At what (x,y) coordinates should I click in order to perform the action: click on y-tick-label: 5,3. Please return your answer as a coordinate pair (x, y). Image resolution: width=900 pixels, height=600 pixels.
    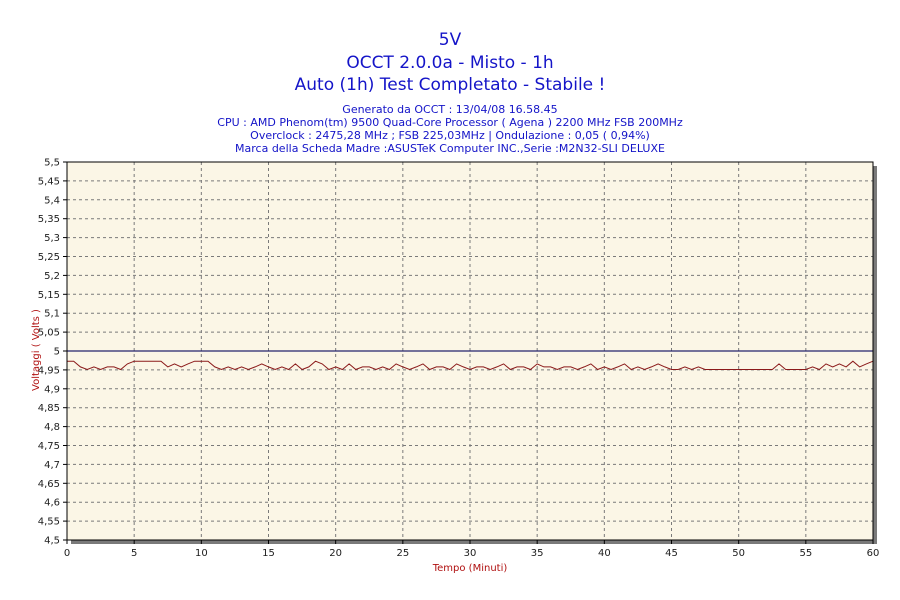
    Looking at the image, I should click on (52, 238).